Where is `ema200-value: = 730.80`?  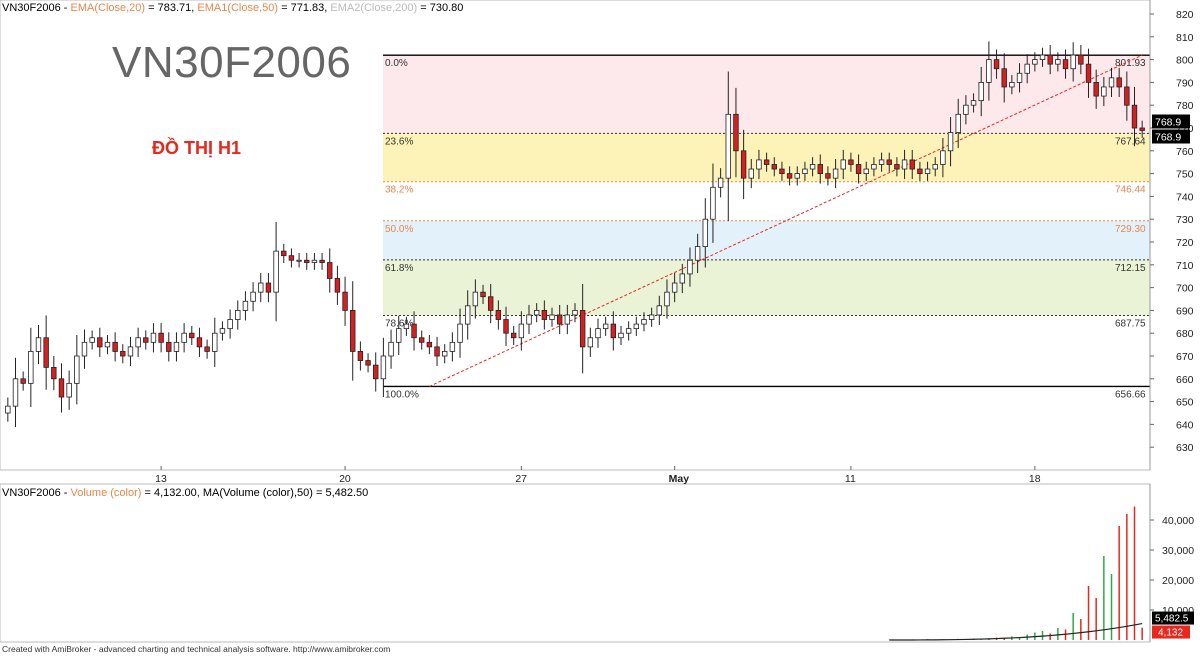
ema200-value: = 730.80 is located at coordinates (440, 8).